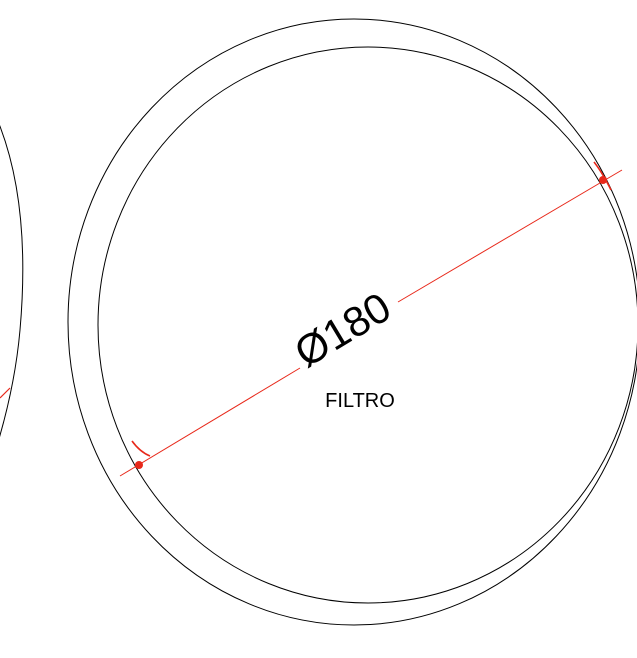  Describe the element at coordinates (5, 393) in the screenshot. I see `left-dimension-tick` at that location.